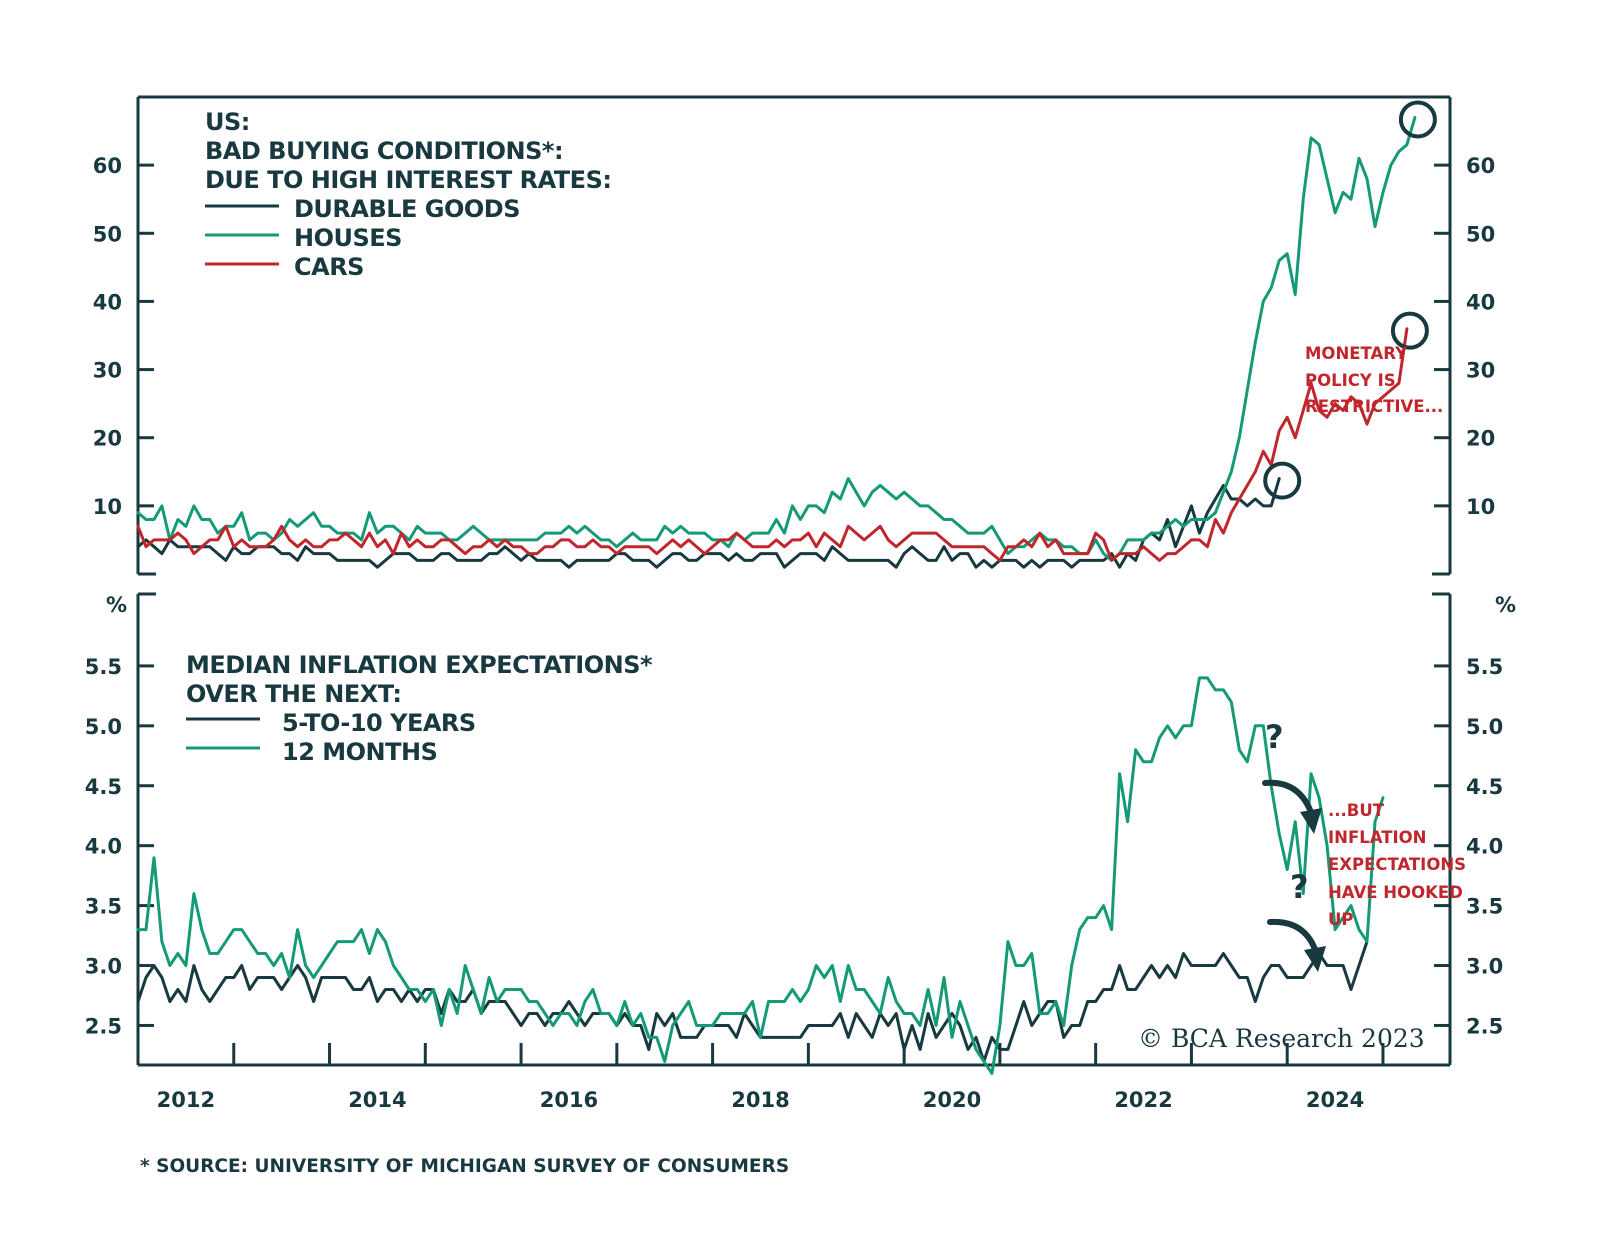 The height and width of the screenshot is (1258, 1600). What do you see at coordinates (1480, 234) in the screenshot?
I see `top-y-right-tick-label: 50` at bounding box center [1480, 234].